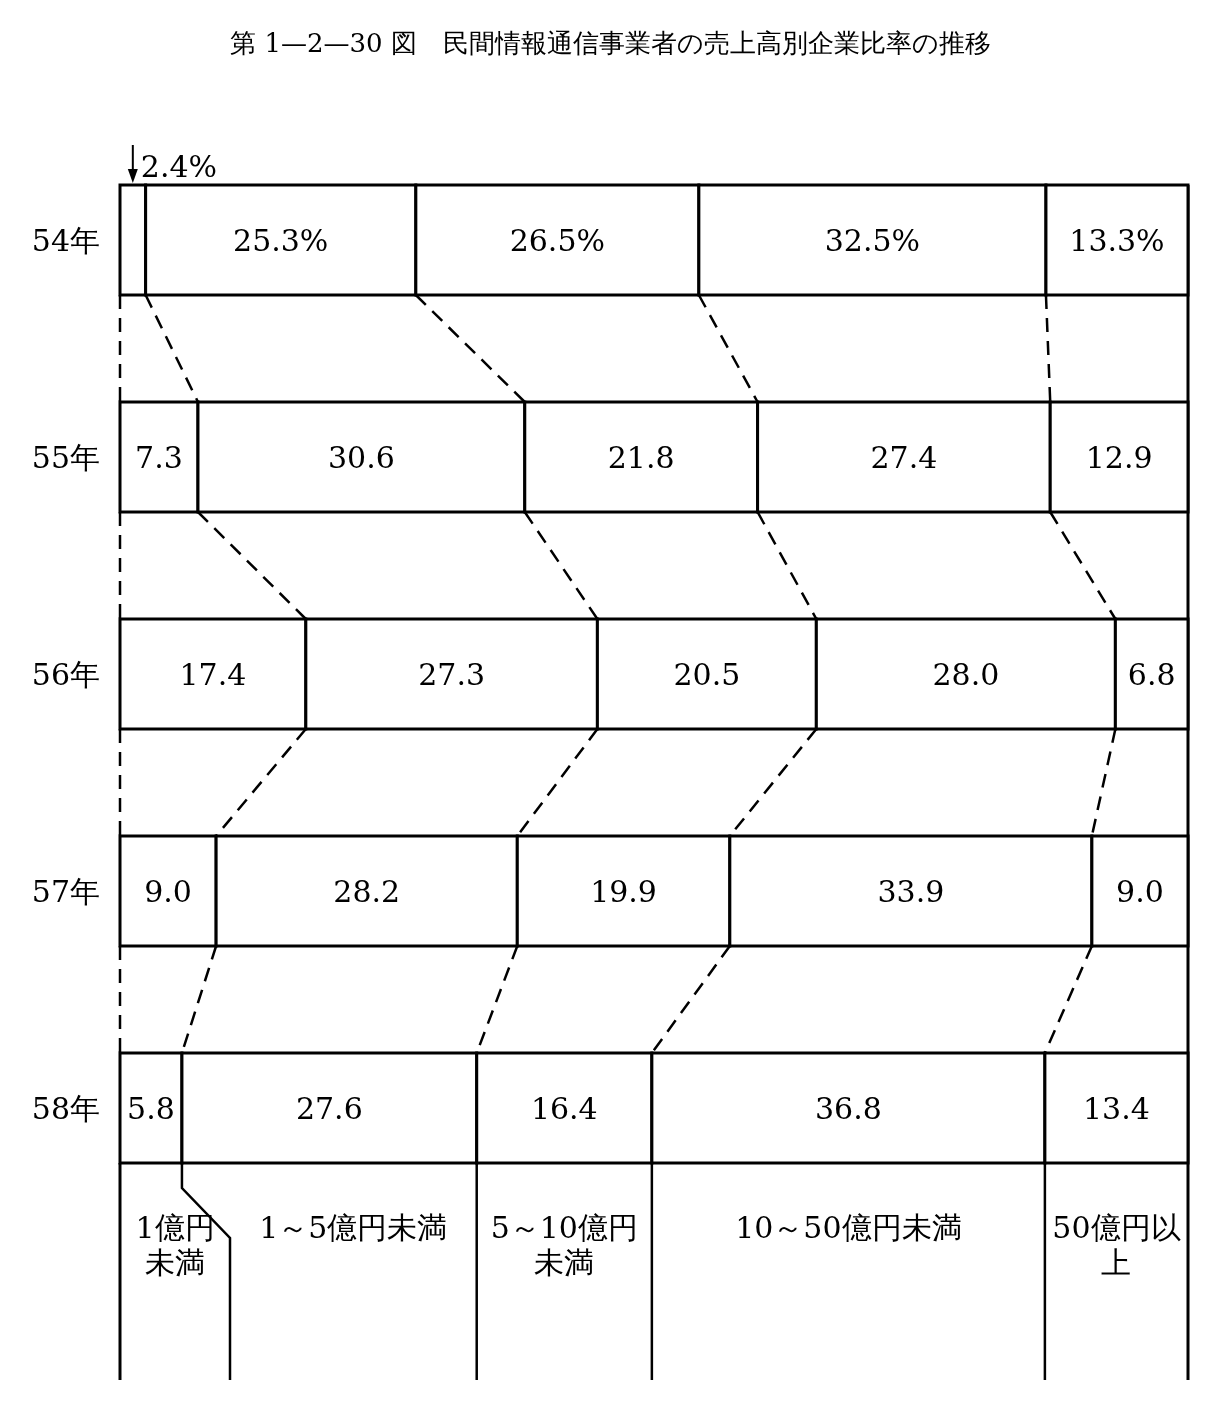 The image size is (1221, 1421). Describe the element at coordinates (848, 1108) in the screenshot. I see `data-label: 36.8` at that location.